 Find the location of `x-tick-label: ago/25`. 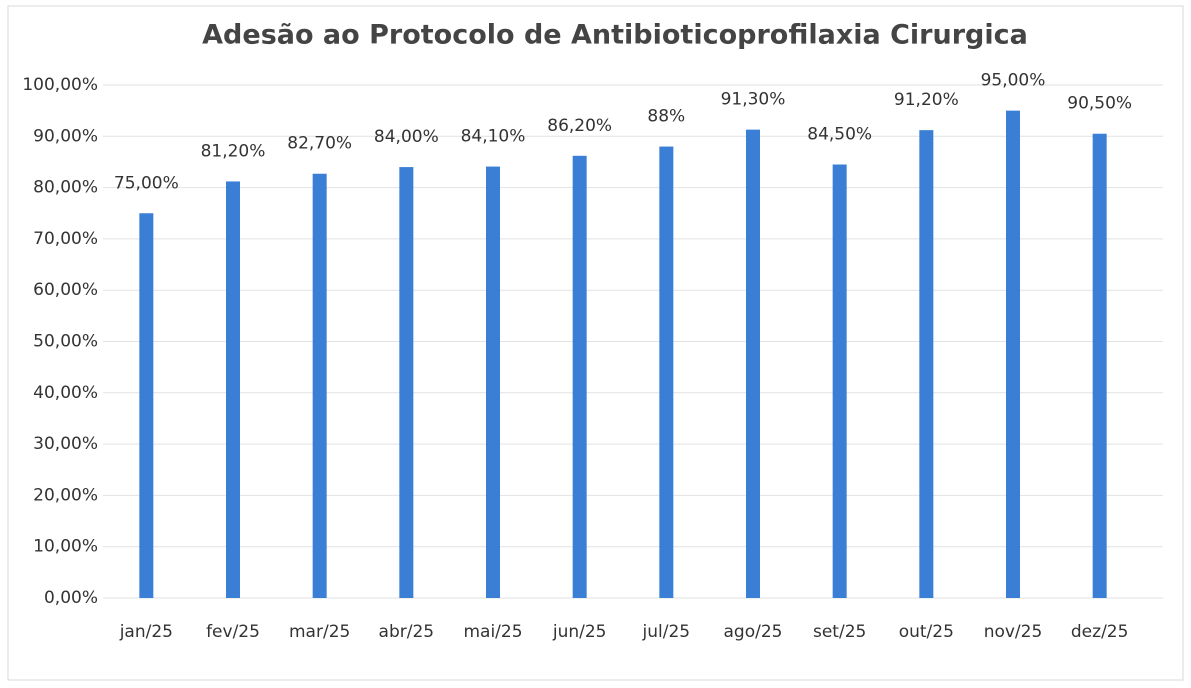

x-tick-label: ago/25 is located at coordinates (753, 632).